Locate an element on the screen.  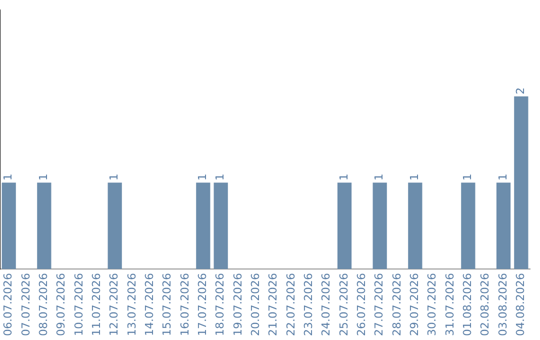
x-tick-label: 11.07.2026 is located at coordinates (97, 304).